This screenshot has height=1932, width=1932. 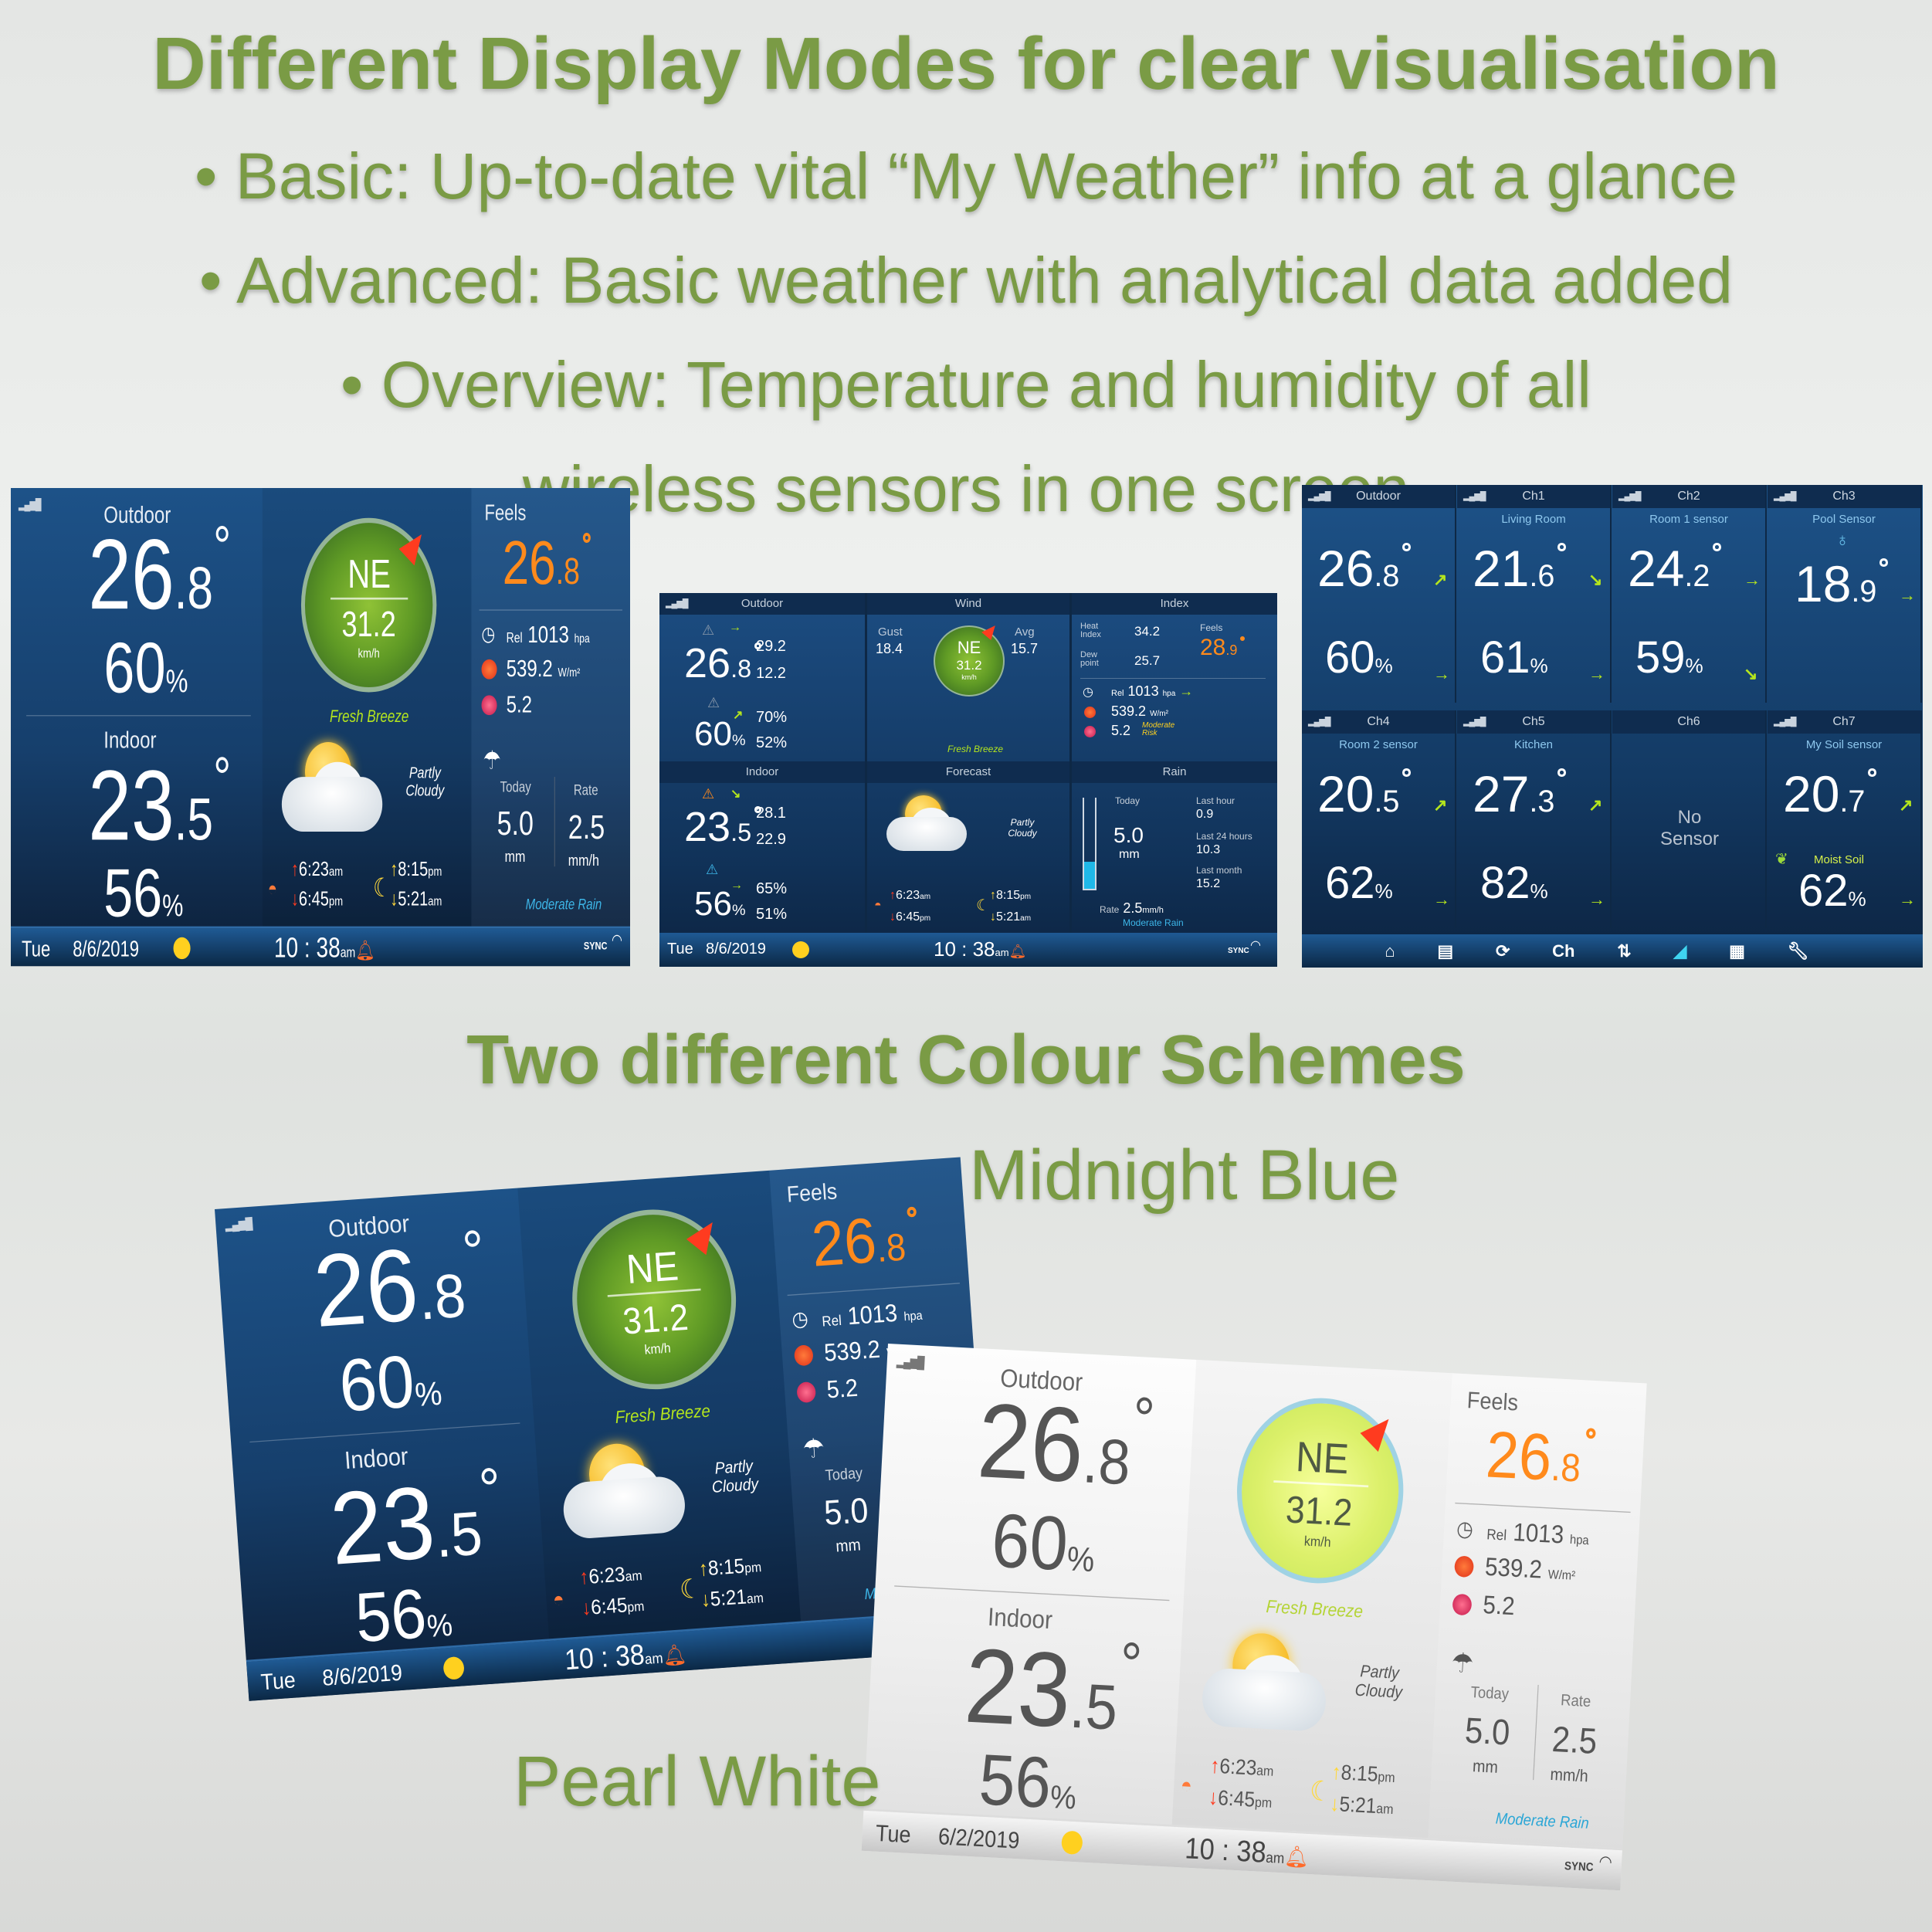 What do you see at coordinates (979, 1838) in the screenshot?
I see `date: 6/2/2019` at bounding box center [979, 1838].